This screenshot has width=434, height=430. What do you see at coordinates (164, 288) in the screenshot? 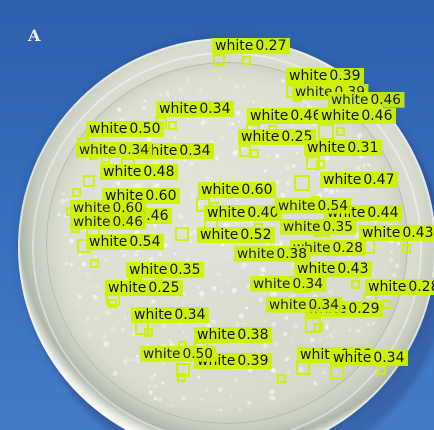
I see `detection-confidence: 0.25` at bounding box center [164, 288].